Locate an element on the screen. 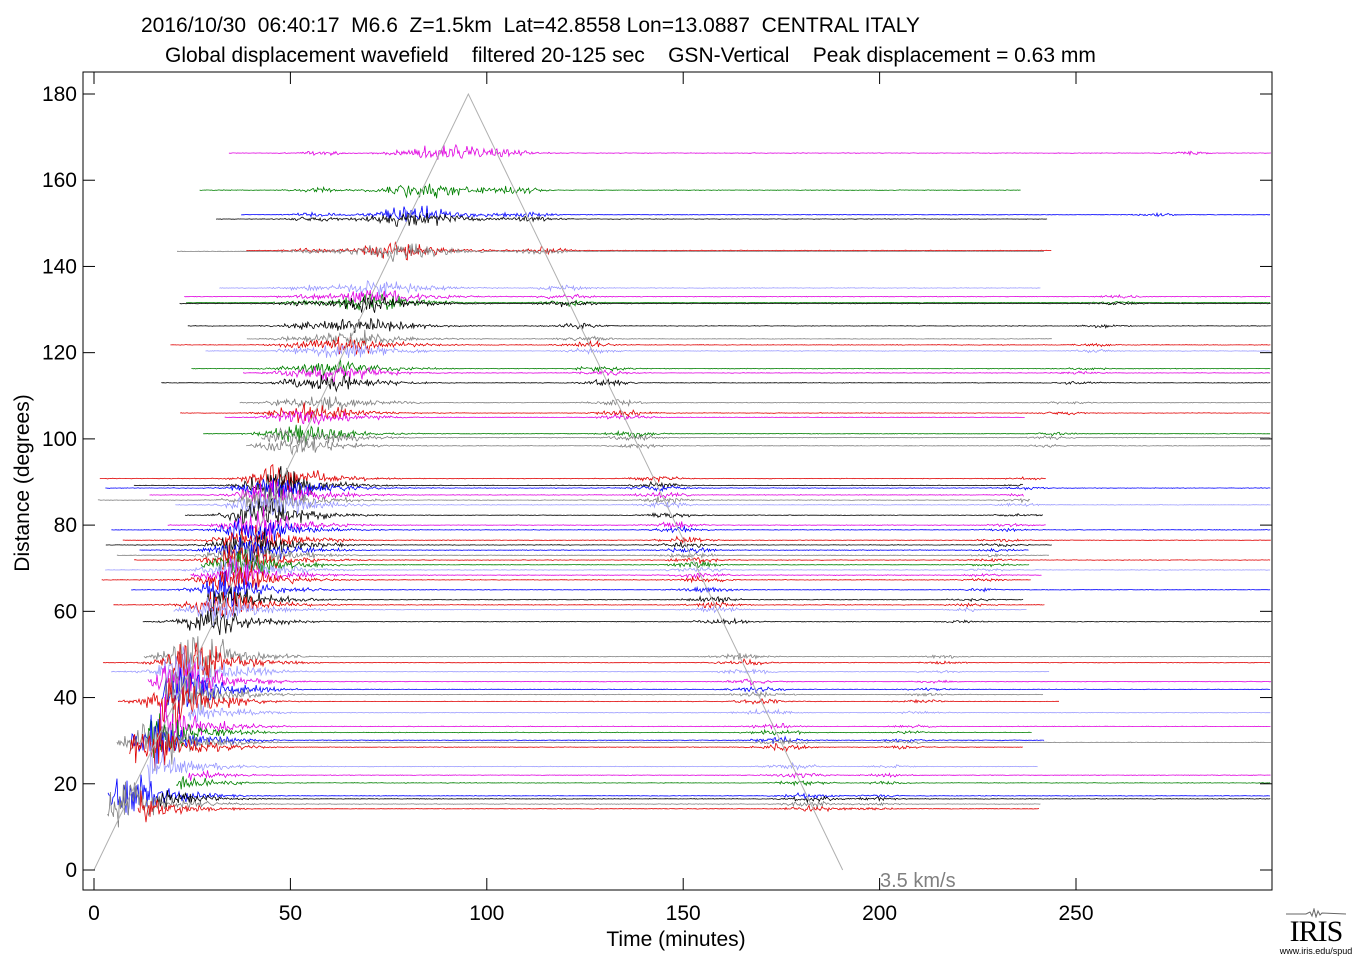  logo-text: IRIS is located at coordinates (1316, 931).